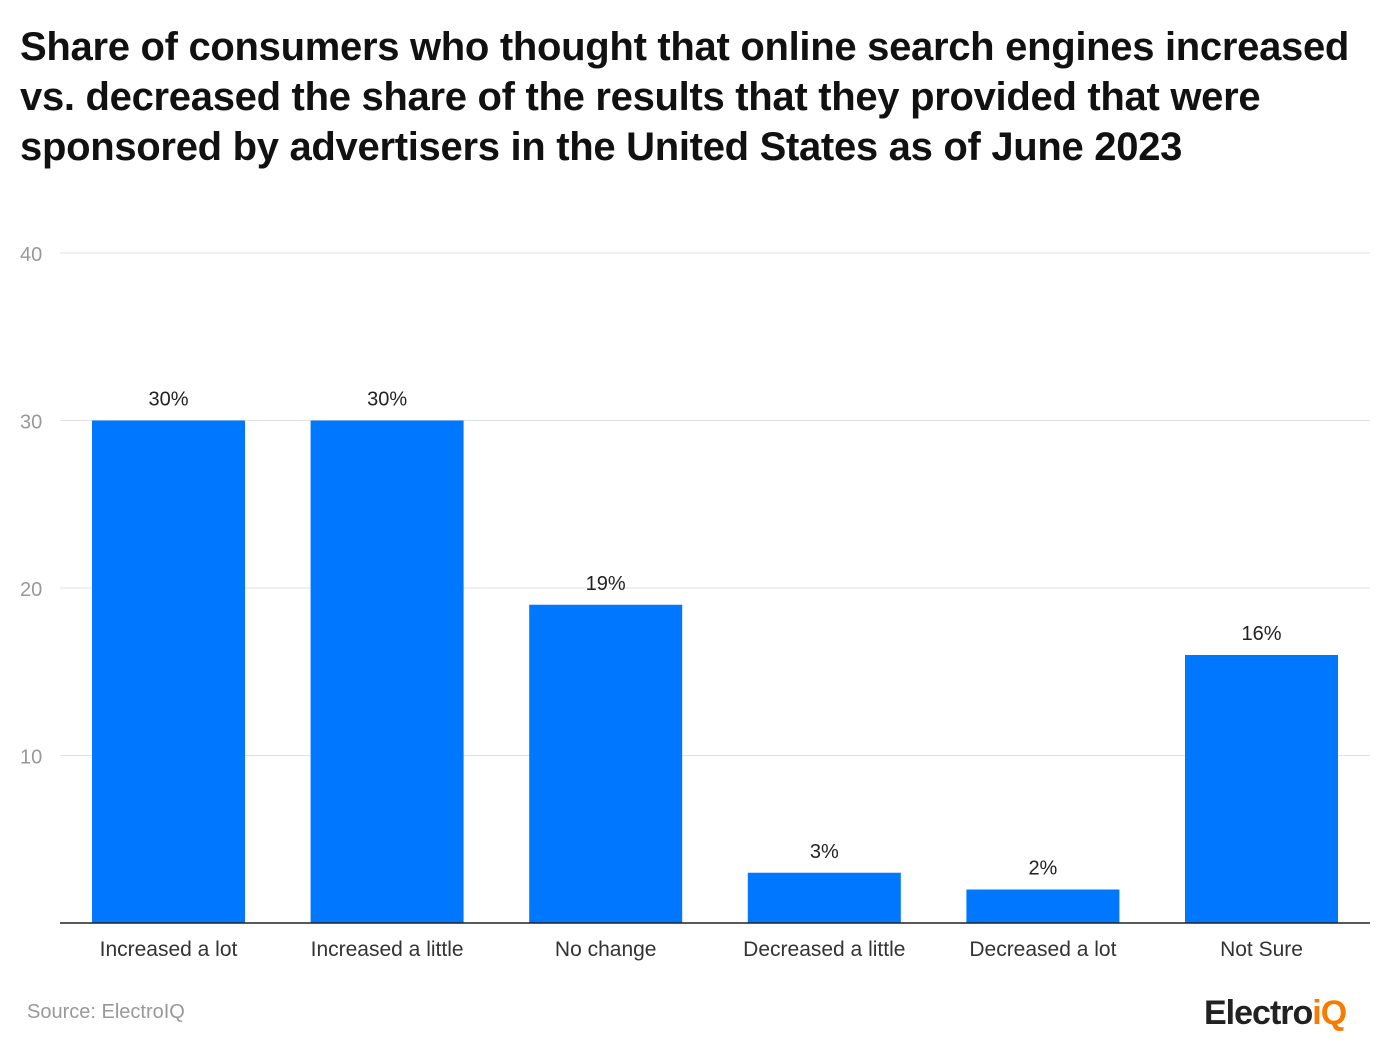 The height and width of the screenshot is (1048, 1392). Describe the element at coordinates (1261, 949) in the screenshot. I see `x-tick-label: Not Sure` at that location.